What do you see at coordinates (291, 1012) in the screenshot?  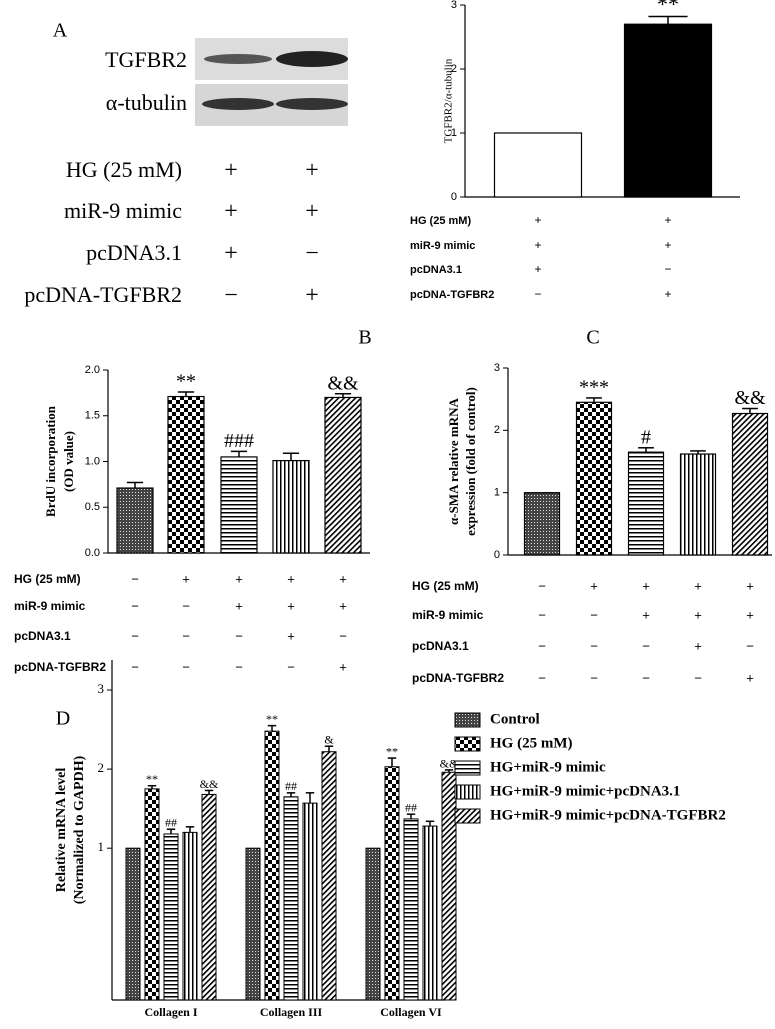 I see `x-tick-label: Collagen III` at bounding box center [291, 1012].